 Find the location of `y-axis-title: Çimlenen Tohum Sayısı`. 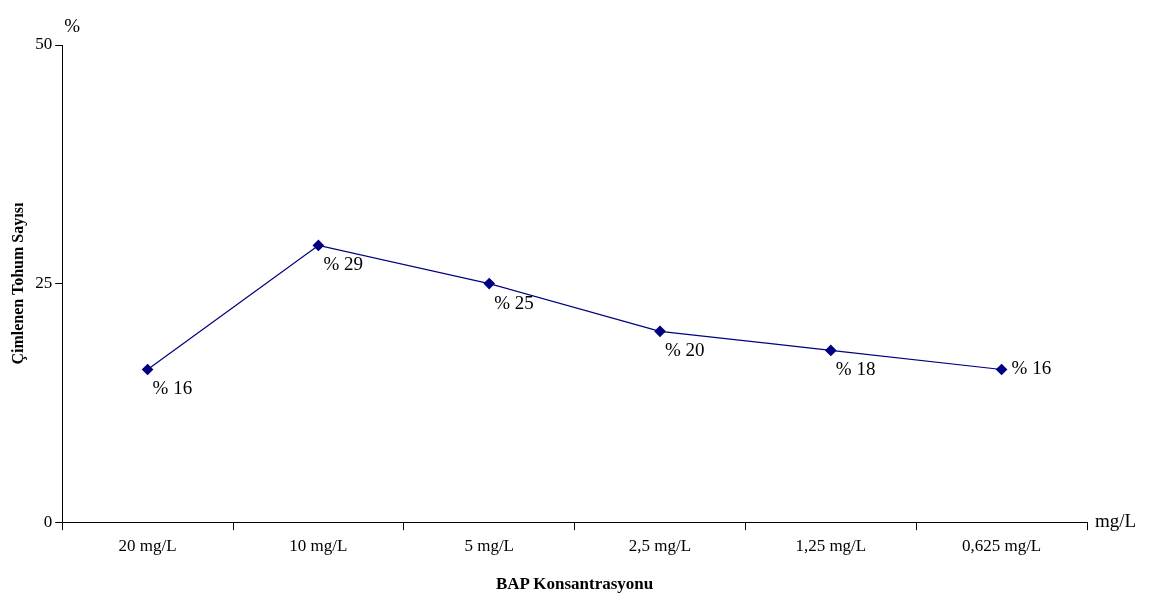

y-axis-title: Çimlenen Tohum Sayısı is located at coordinates (17, 283).